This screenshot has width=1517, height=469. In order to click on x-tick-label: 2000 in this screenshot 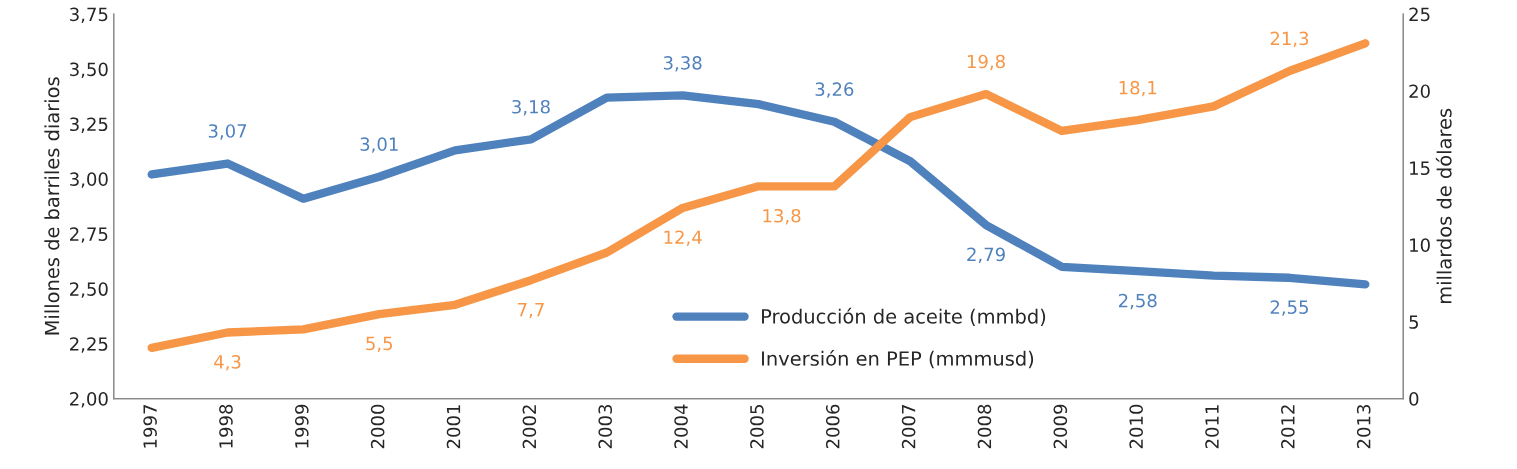, I will do `click(377, 426)`.